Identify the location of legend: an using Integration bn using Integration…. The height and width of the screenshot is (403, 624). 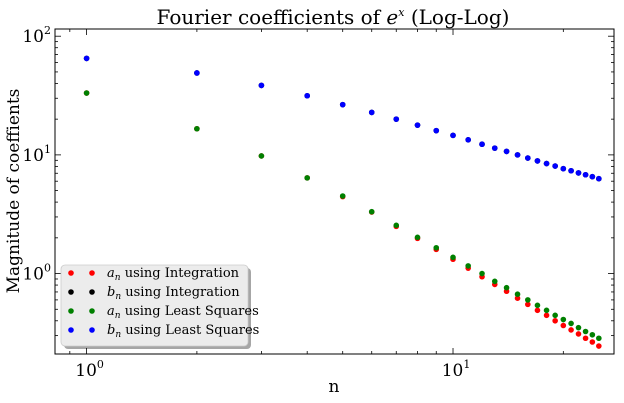
(159, 306).